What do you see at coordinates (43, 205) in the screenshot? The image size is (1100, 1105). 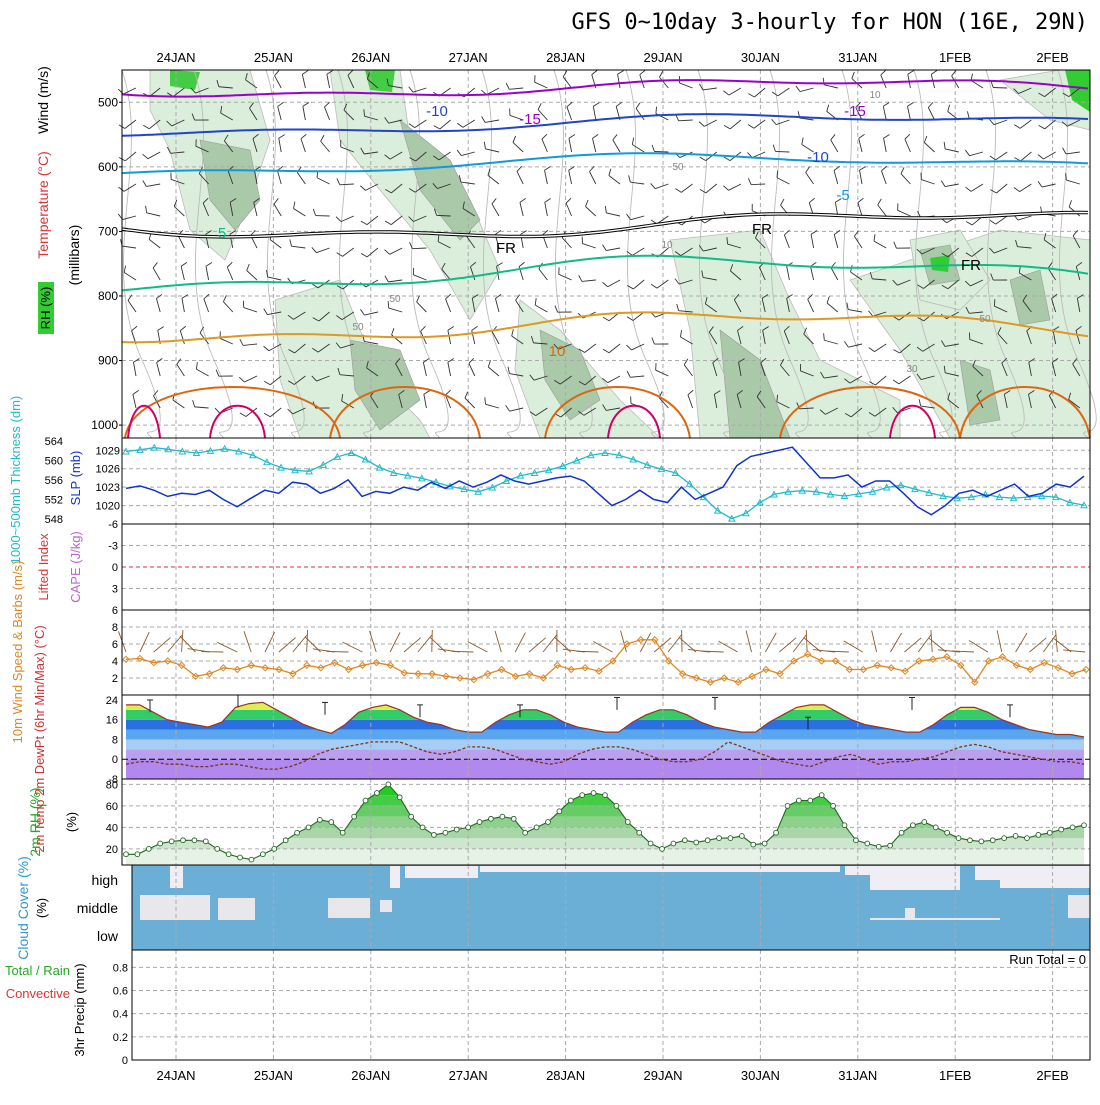 I see `temperature-axis-label: Temperature (°C)` at bounding box center [43, 205].